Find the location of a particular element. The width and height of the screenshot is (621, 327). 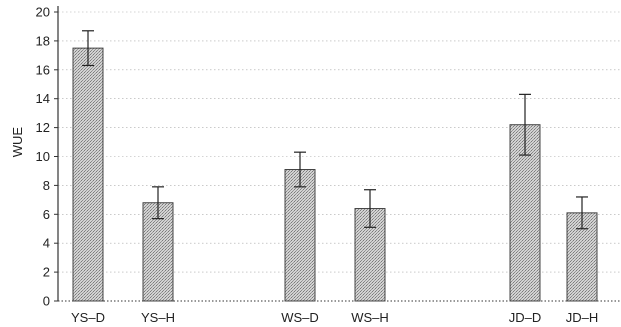

y-tick-label: 0 is located at coordinates (46, 301).